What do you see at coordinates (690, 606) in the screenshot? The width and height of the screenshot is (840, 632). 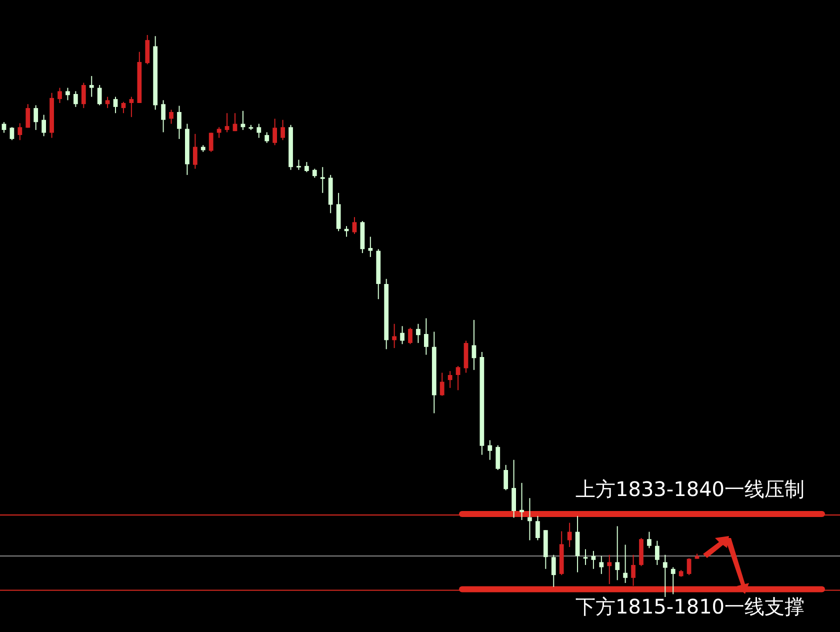 I see `ref-line-label: 下方1815-1810一线支撑` at bounding box center [690, 606].